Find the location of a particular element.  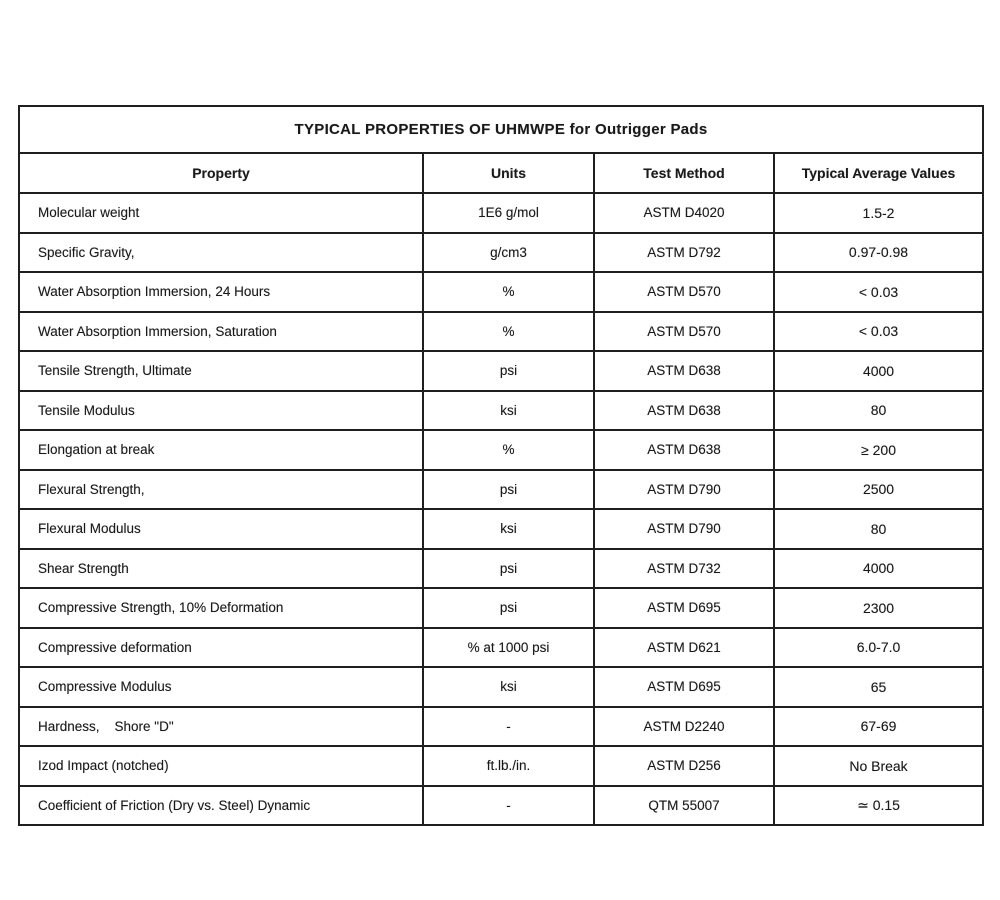

value-cell: 1.5-2 is located at coordinates (878, 213).